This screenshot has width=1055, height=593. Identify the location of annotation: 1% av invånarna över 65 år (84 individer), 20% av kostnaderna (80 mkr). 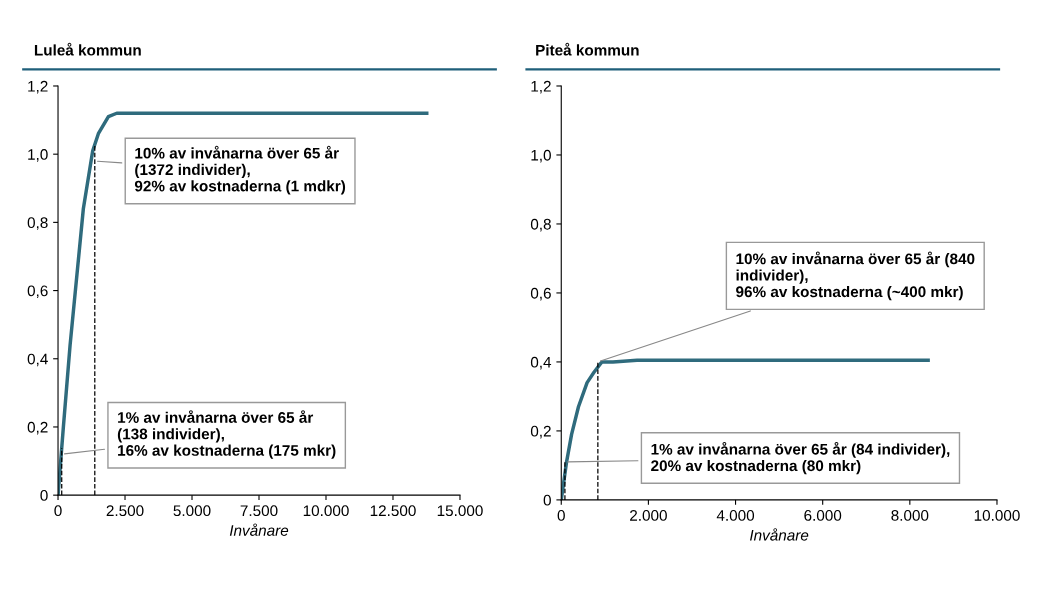
(800, 458).